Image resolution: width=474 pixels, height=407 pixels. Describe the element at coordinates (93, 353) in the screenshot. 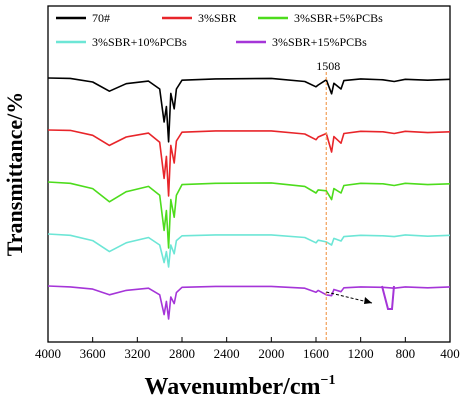

I see `x-tick-label: 3600` at that location.